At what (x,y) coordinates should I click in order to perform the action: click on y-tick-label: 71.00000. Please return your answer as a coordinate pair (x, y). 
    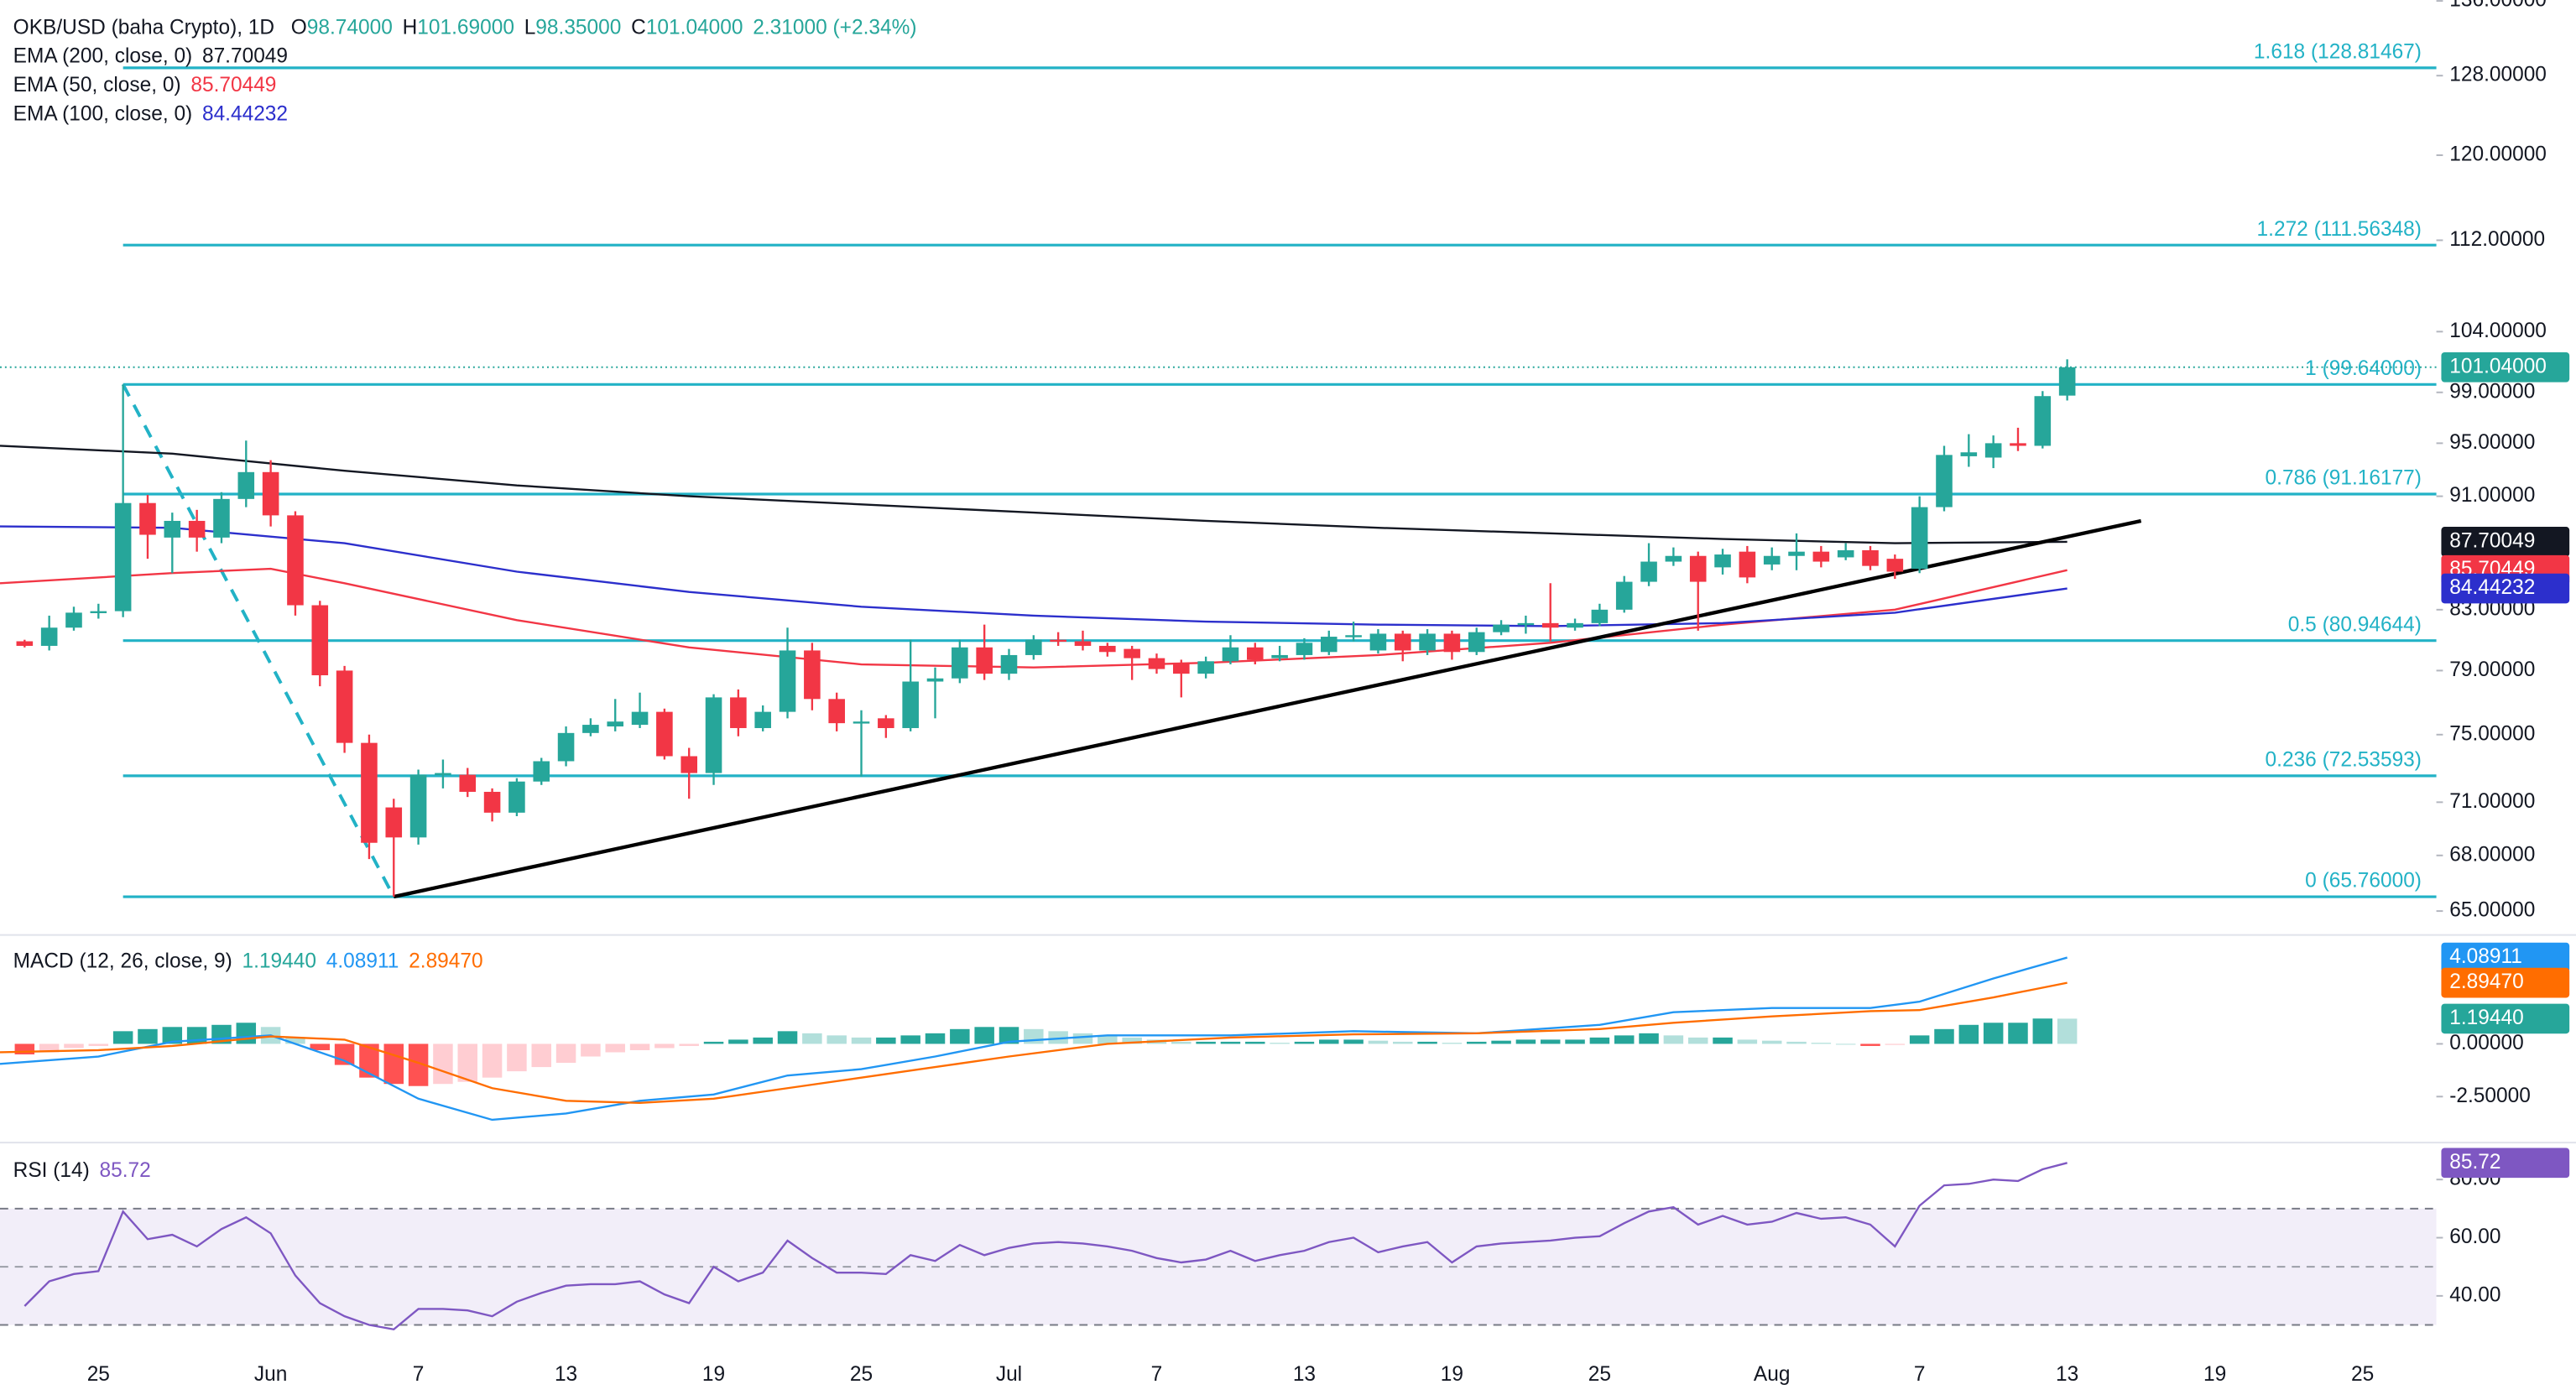
    Looking at the image, I should click on (2492, 801).